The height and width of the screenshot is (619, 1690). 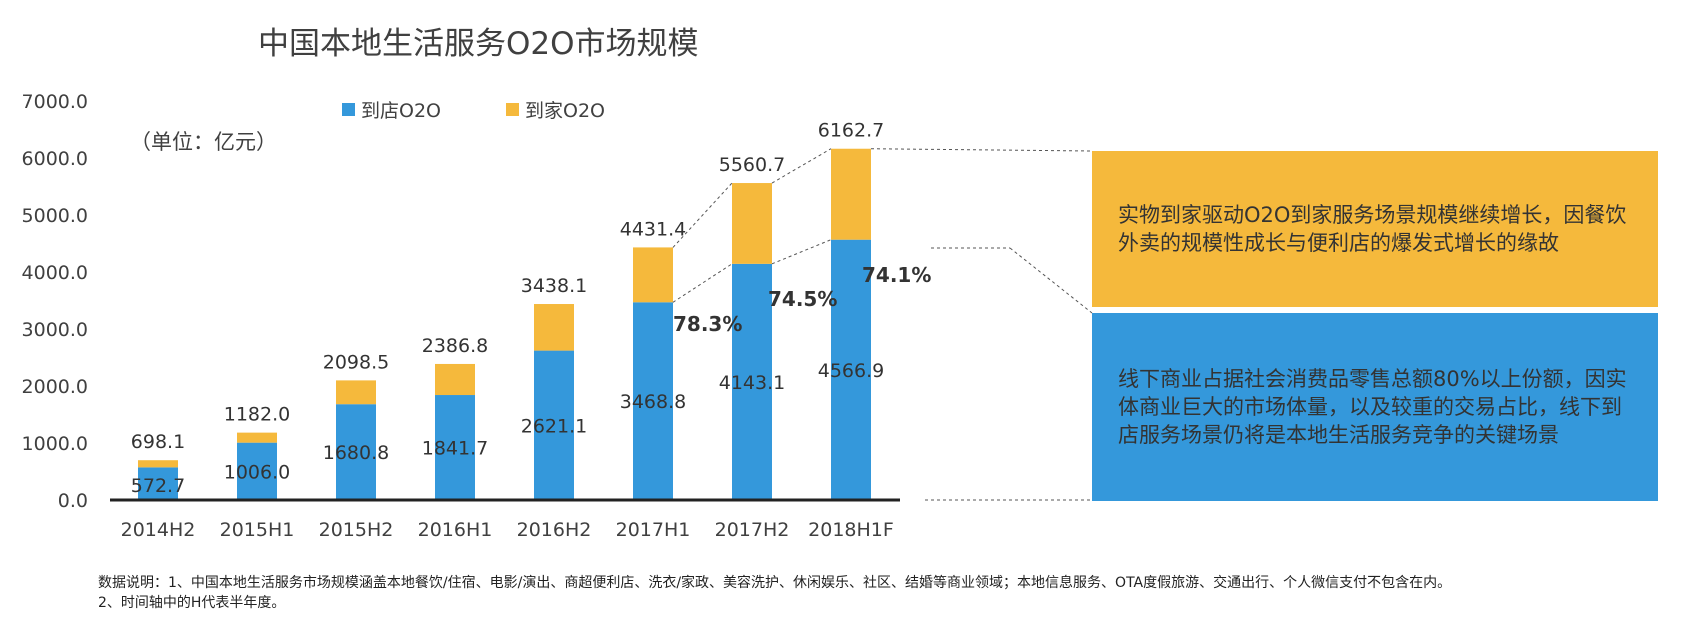 I want to click on data-label-store: 4143.1, so click(x=752, y=383).